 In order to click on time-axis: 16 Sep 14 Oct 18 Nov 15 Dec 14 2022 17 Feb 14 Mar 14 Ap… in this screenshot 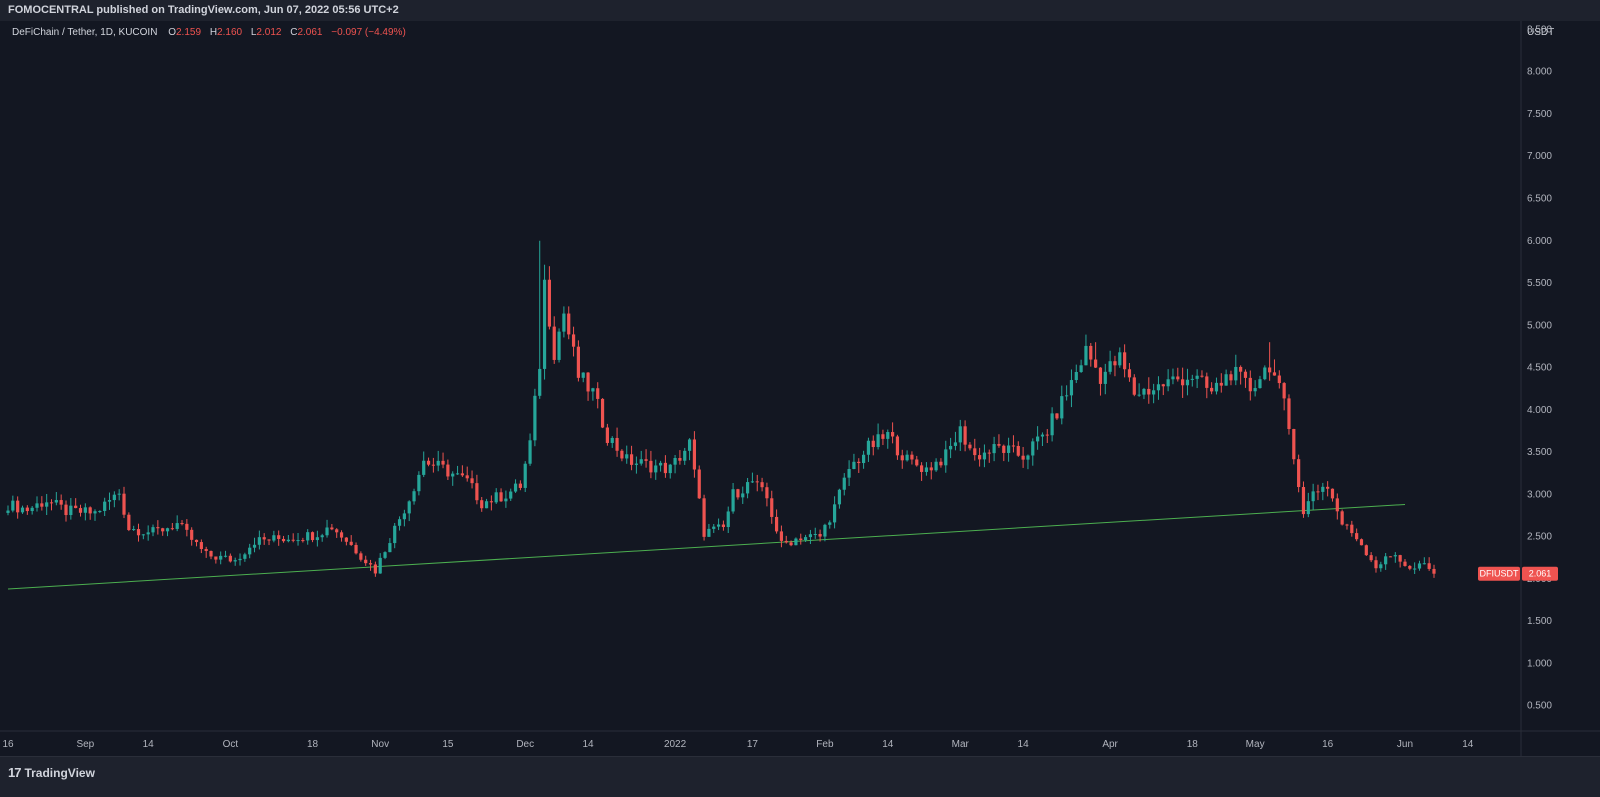, I will do `click(737, 744)`.